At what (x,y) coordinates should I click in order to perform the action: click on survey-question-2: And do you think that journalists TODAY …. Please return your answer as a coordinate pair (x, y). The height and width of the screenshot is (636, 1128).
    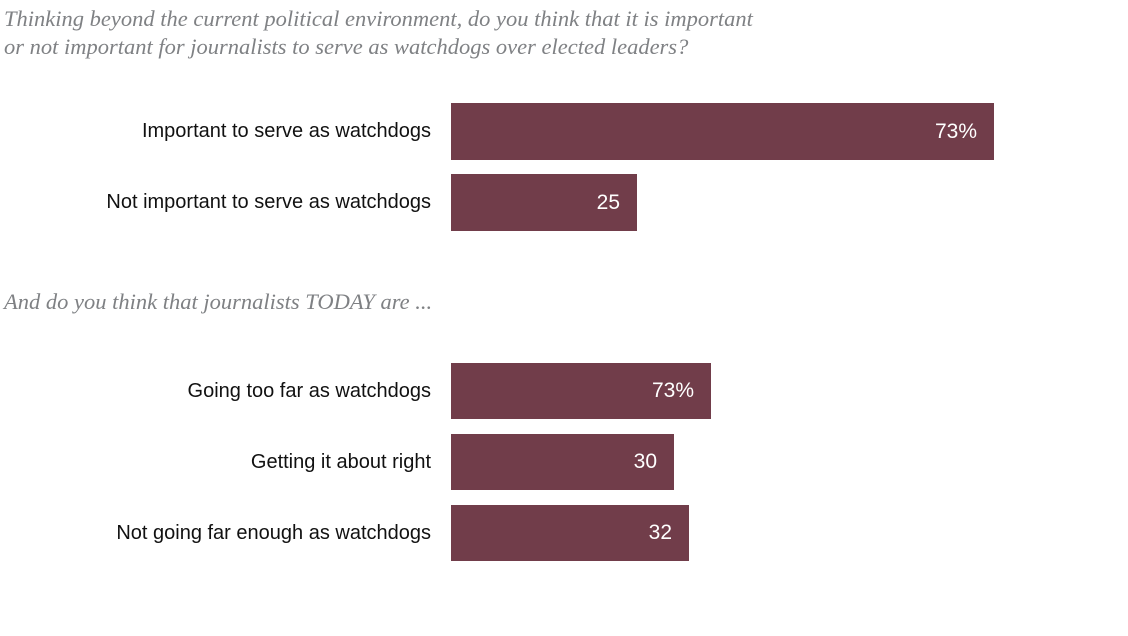
    Looking at the image, I should click on (218, 301).